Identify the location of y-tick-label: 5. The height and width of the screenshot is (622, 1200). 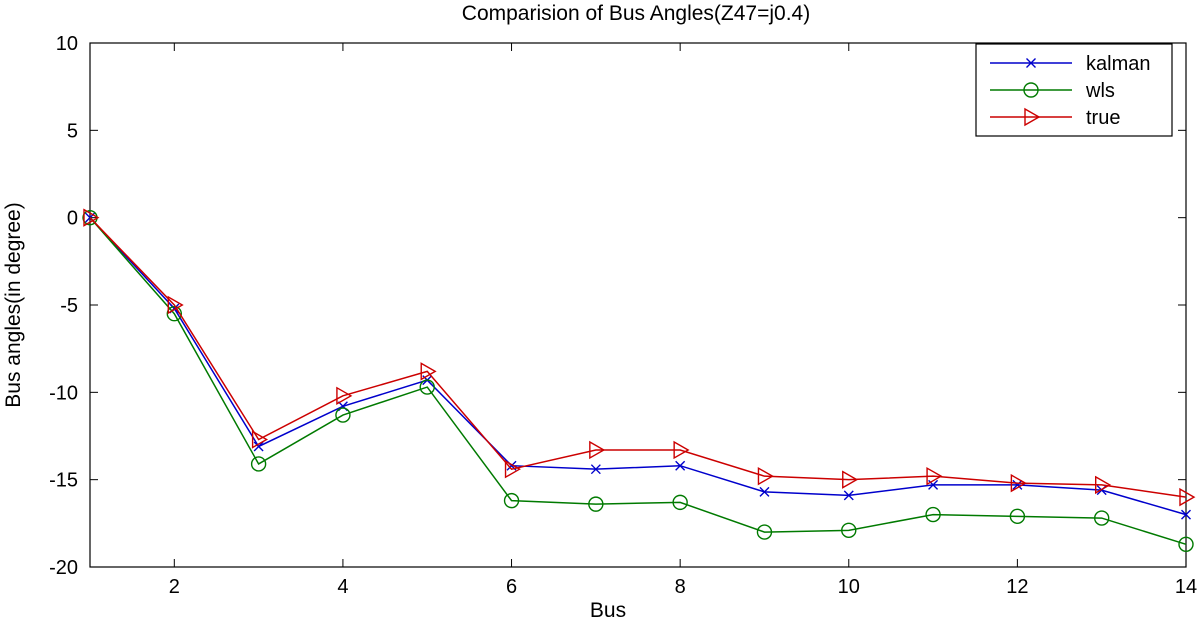
(72, 131).